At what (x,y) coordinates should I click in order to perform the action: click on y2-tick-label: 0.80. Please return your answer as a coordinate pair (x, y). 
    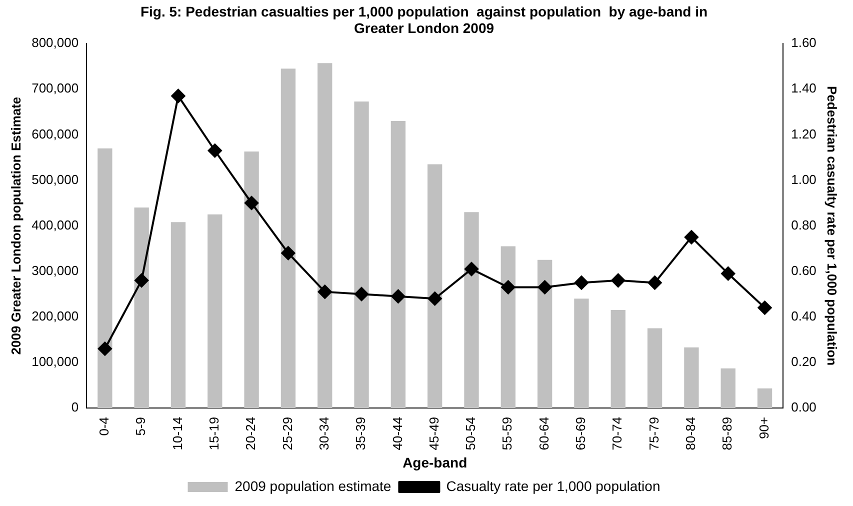
    Looking at the image, I should click on (803, 224).